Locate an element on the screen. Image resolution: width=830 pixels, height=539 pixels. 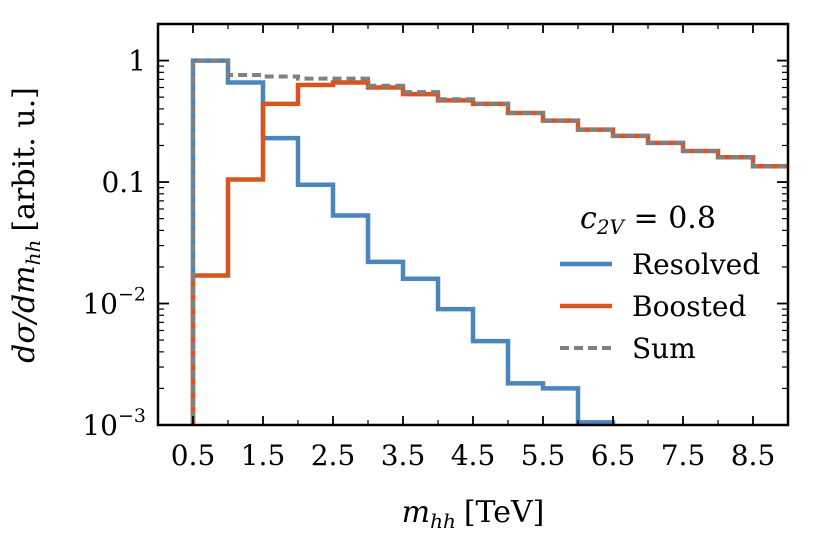
y-tick-label-exponent: −2 is located at coordinates (132, 295).